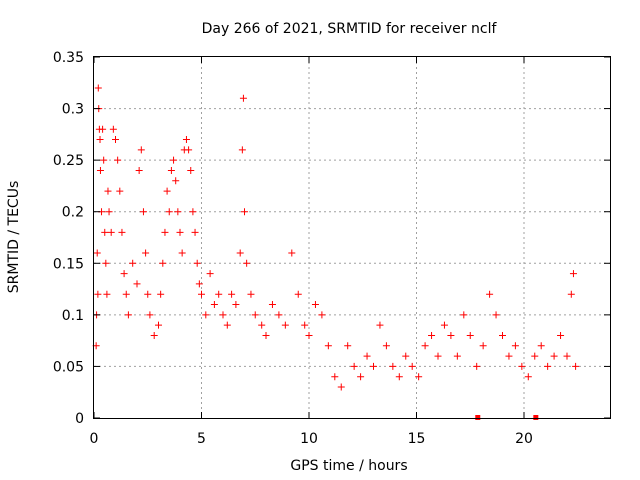 This screenshot has height=480, width=640. I want to click on y-tick-label: 0, so click(79, 419).